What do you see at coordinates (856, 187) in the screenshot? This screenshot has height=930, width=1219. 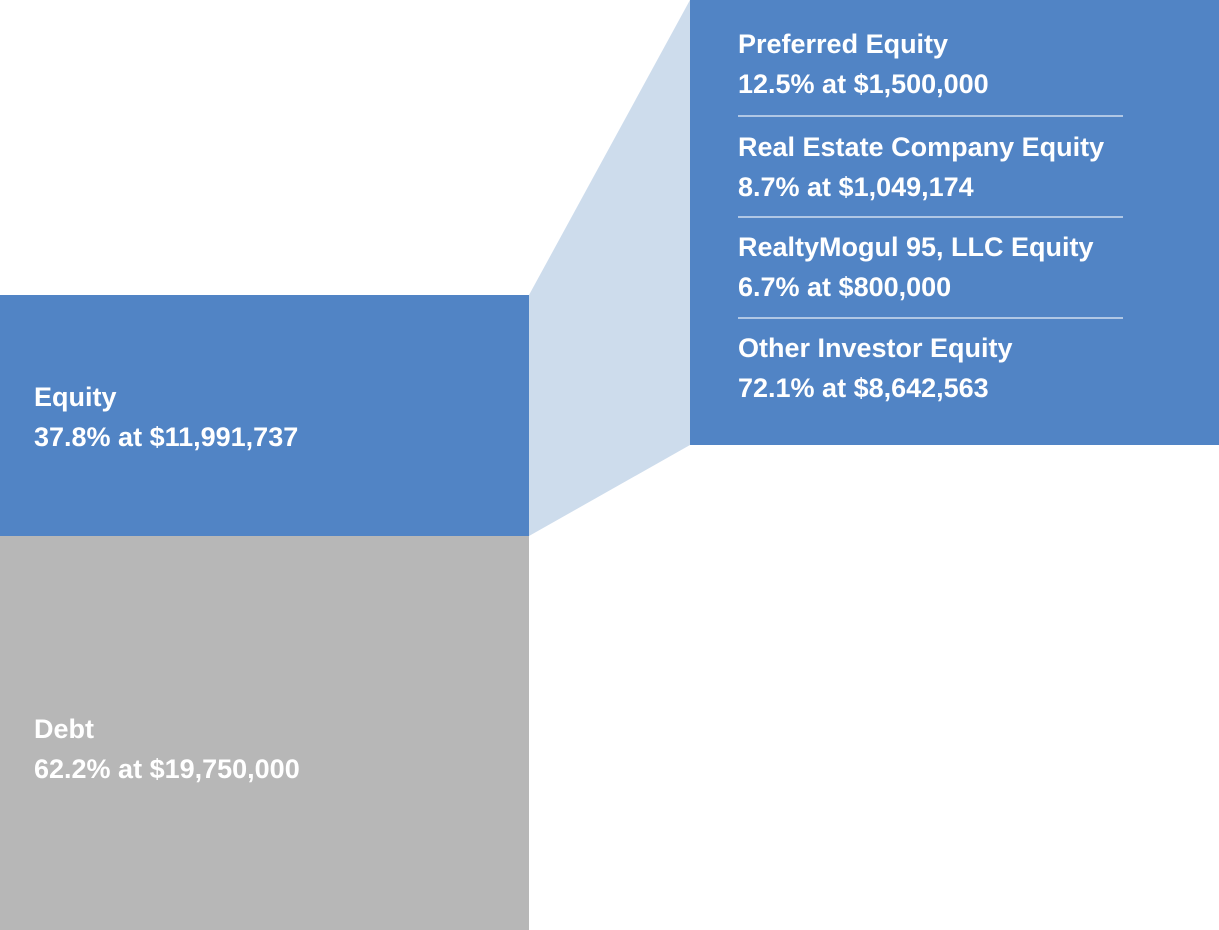 I see `breakdown-item-value: 8.7% at $1,049,174` at bounding box center [856, 187].